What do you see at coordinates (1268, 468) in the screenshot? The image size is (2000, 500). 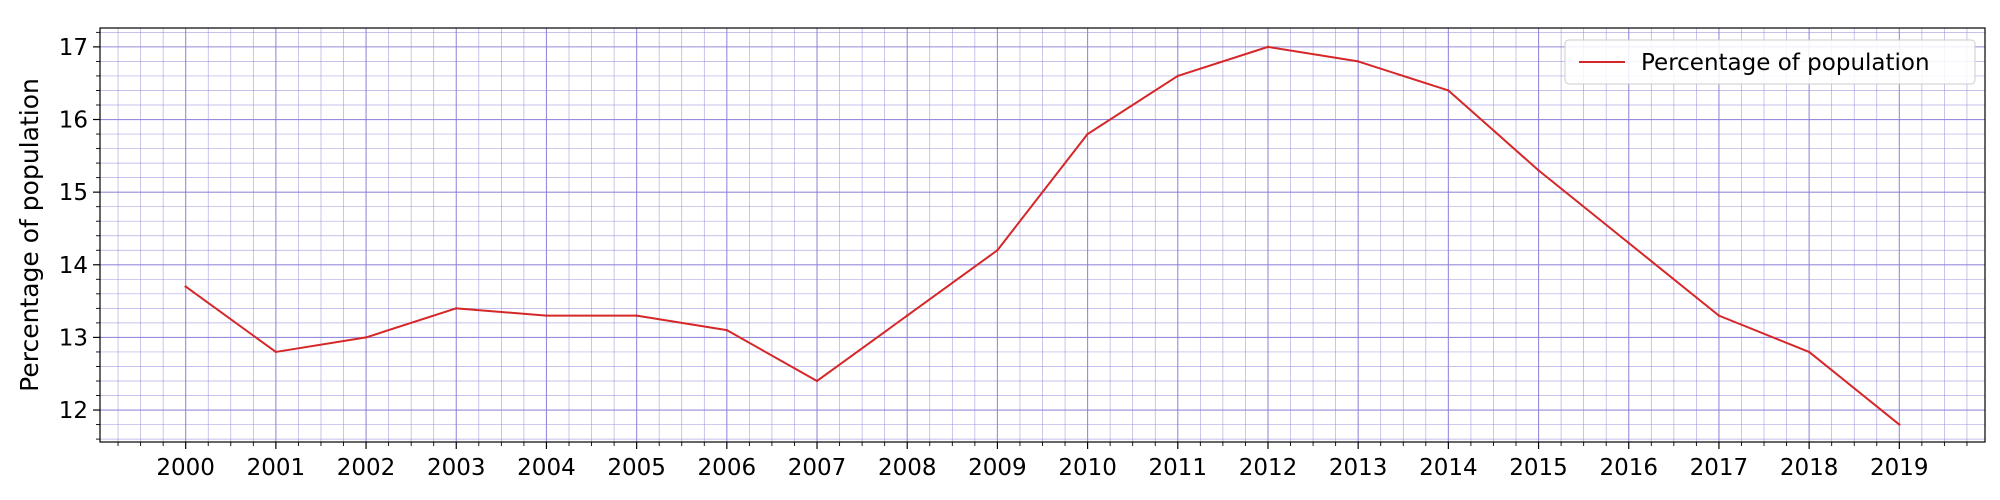 I see `x-tick-label: 2012` at bounding box center [1268, 468].